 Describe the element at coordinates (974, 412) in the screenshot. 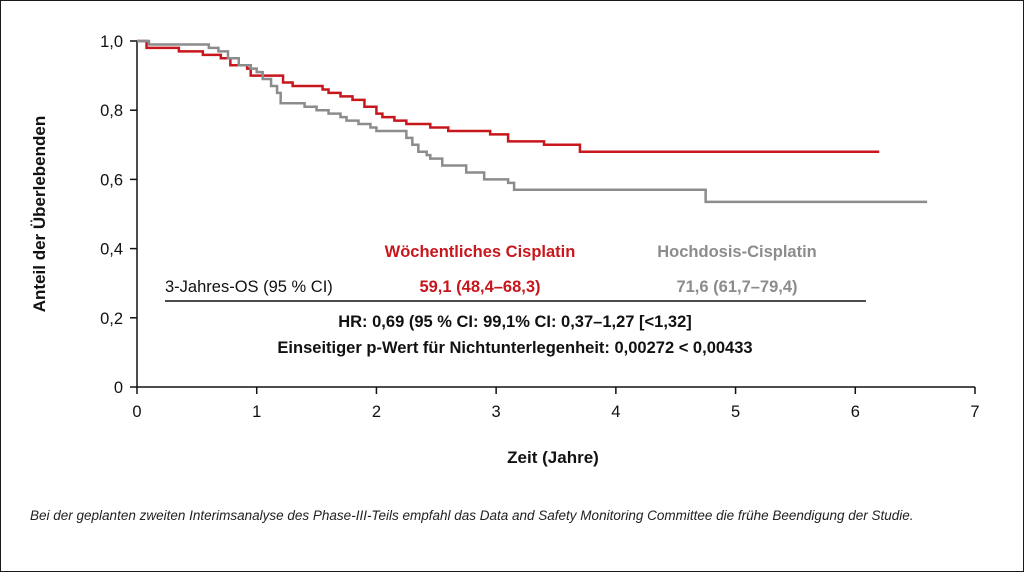

I see `x-tick-label: 7` at that location.